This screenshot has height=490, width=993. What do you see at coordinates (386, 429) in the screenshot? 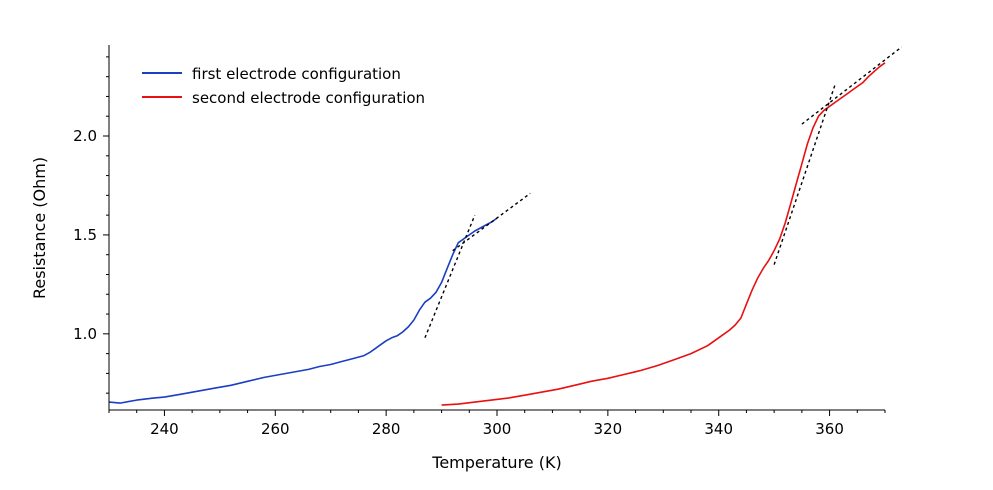
I see `x-tick-label: 280` at bounding box center [386, 429].